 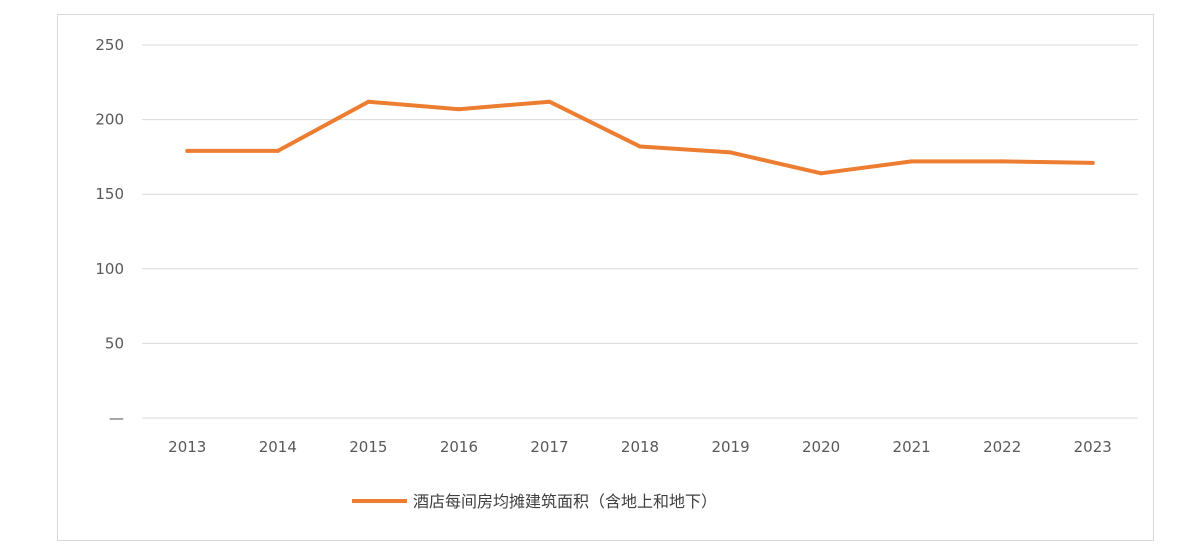 What do you see at coordinates (459, 447) in the screenshot?
I see `x-tick-label: 2016` at bounding box center [459, 447].